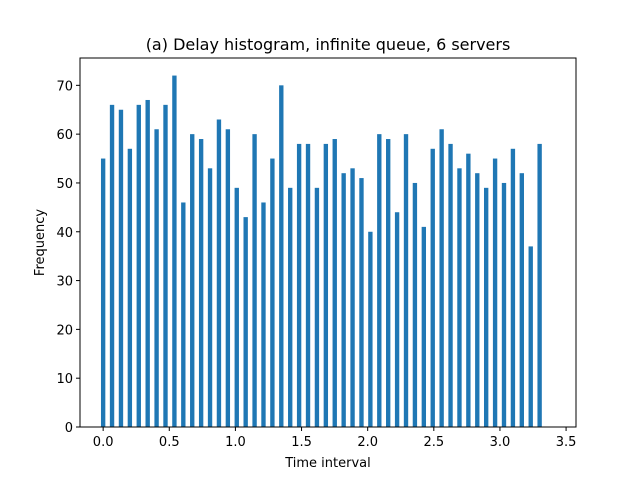  I want to click on y-axis-label: Frequency, so click(40, 242).